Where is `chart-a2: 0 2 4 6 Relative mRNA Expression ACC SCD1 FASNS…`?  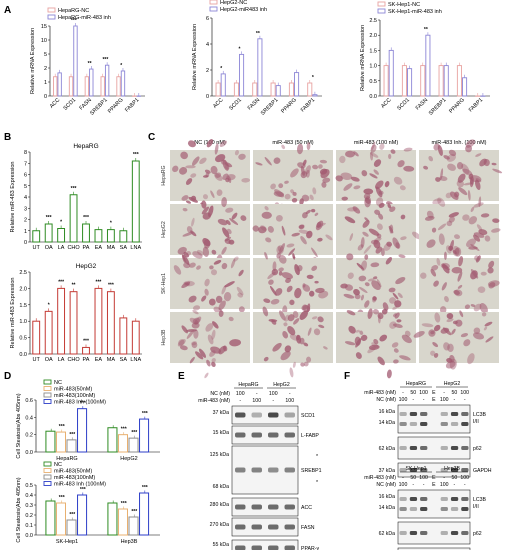
chart-a2: 0 2 4 6 Relative mRNA Expression ACC SCD1 FASNS… is located at coordinates (257, 58).